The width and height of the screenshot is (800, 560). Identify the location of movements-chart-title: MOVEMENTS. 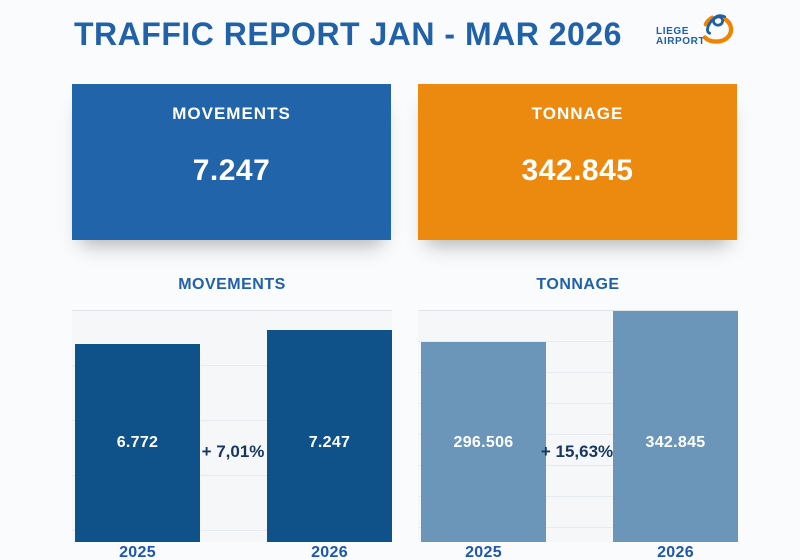
(232, 284).